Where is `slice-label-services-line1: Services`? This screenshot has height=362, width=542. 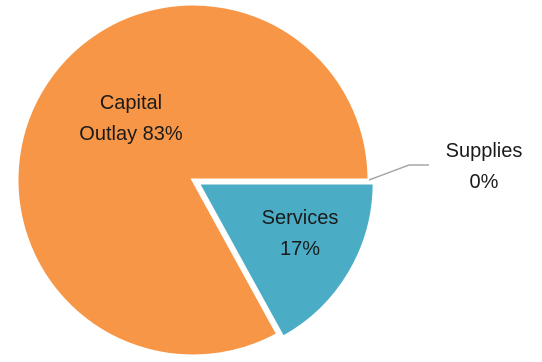 slice-label-services-line1: Services is located at coordinates (300, 218).